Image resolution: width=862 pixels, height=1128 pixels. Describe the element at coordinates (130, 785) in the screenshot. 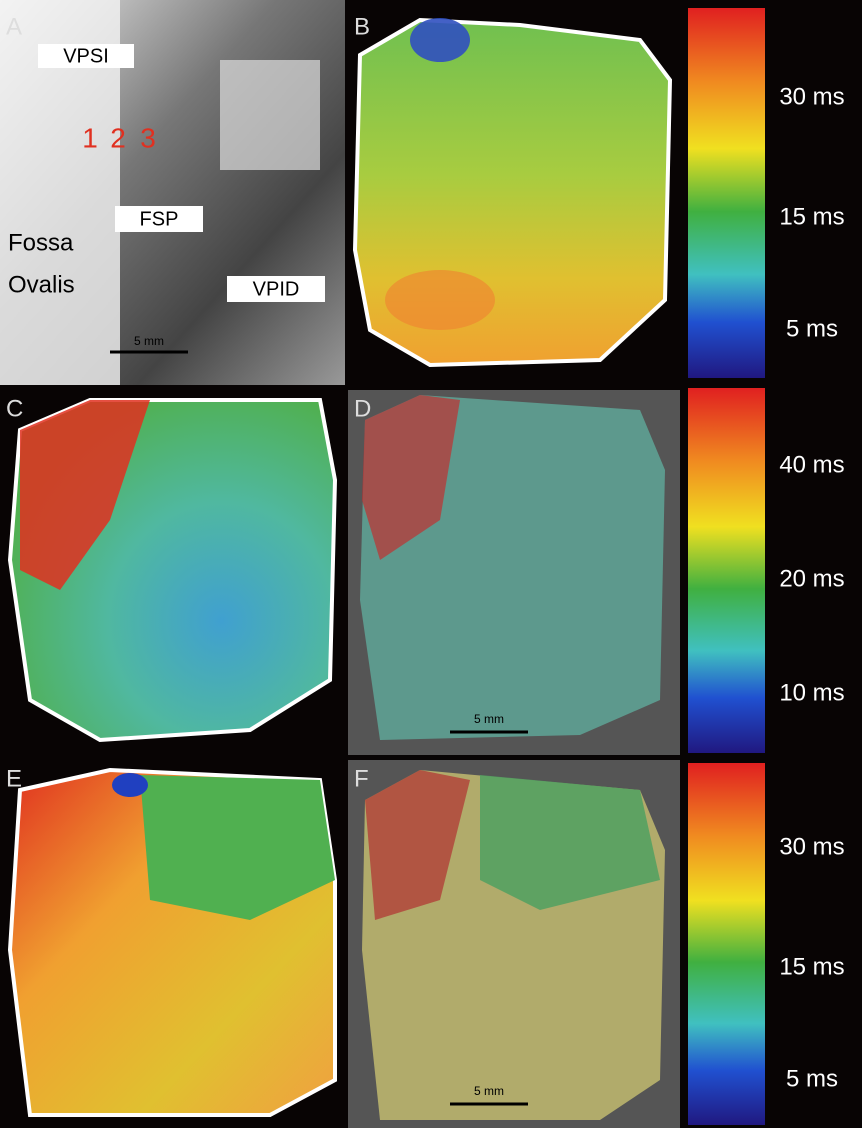

I see `map-e-blue` at that location.